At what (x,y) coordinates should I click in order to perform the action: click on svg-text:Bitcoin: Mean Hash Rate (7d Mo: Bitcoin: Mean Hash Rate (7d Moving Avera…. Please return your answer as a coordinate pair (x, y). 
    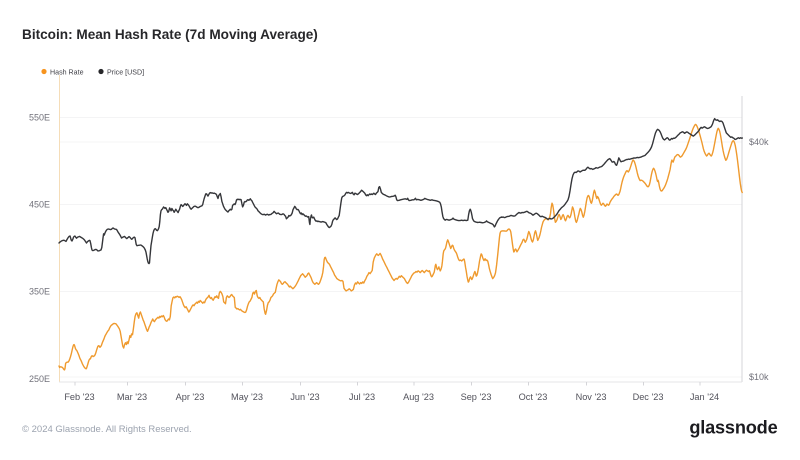
    Looking at the image, I should click on (170, 34).